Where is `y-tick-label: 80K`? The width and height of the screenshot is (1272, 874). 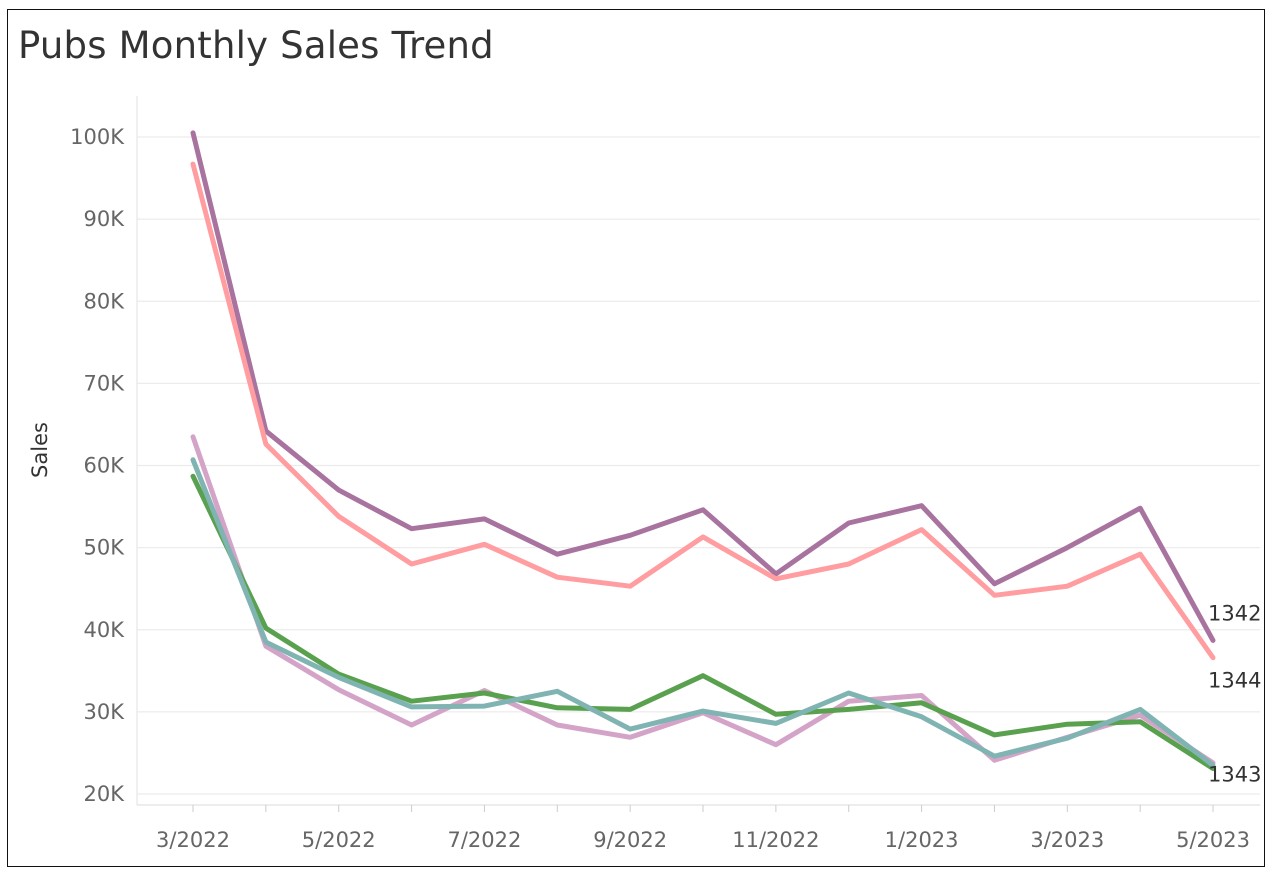 y-tick-label: 80K is located at coordinates (105, 301).